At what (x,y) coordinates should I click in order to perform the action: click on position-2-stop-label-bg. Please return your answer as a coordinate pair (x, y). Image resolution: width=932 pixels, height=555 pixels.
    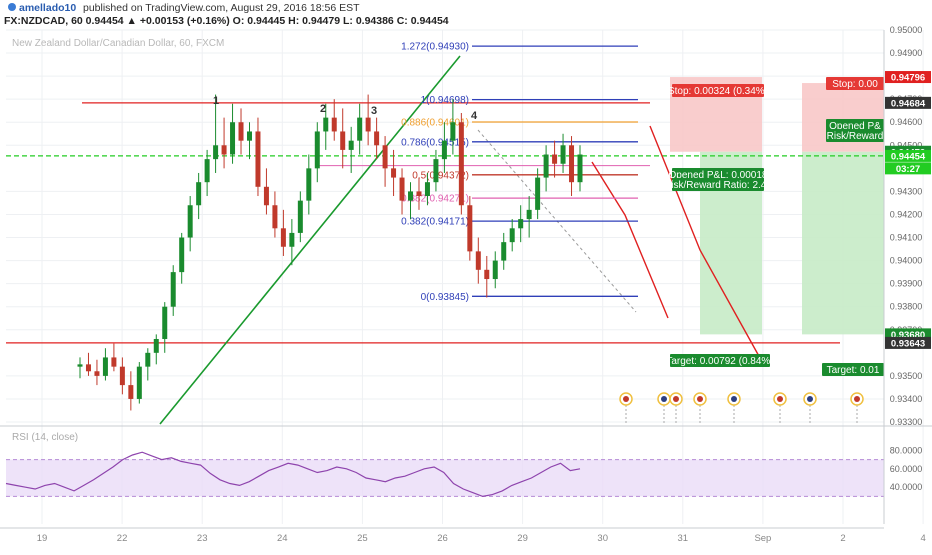
    Looking at the image, I should click on (855, 83).